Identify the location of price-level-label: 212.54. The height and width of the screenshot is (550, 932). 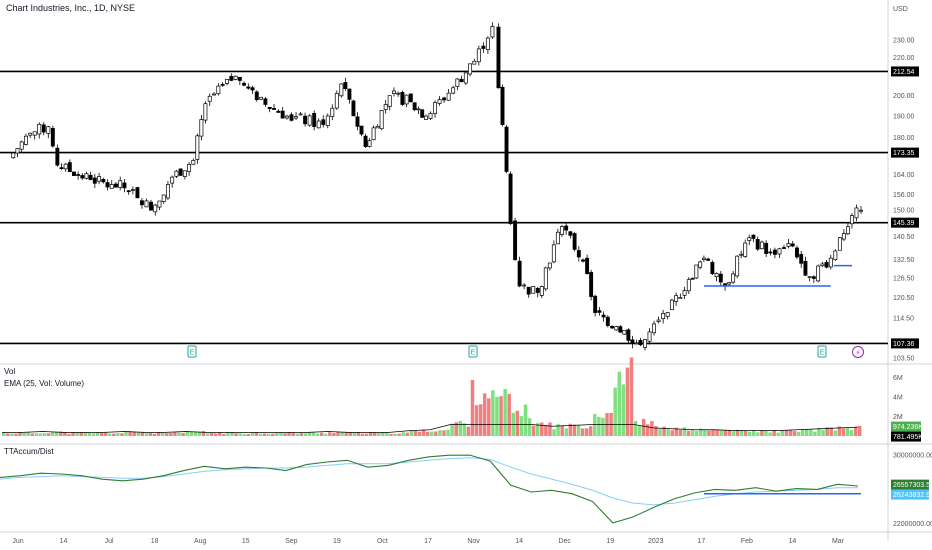
(904, 72).